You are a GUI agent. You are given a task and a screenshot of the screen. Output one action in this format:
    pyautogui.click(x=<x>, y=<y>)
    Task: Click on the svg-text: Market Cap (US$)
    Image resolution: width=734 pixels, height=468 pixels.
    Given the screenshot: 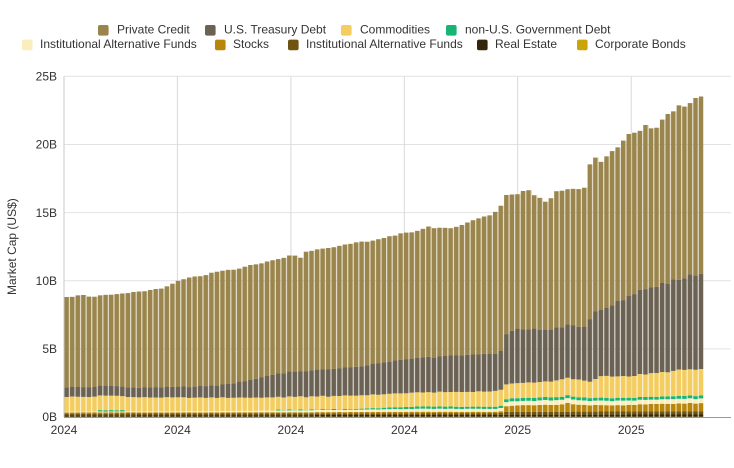 What is the action you would take?
    pyautogui.click(x=12, y=246)
    